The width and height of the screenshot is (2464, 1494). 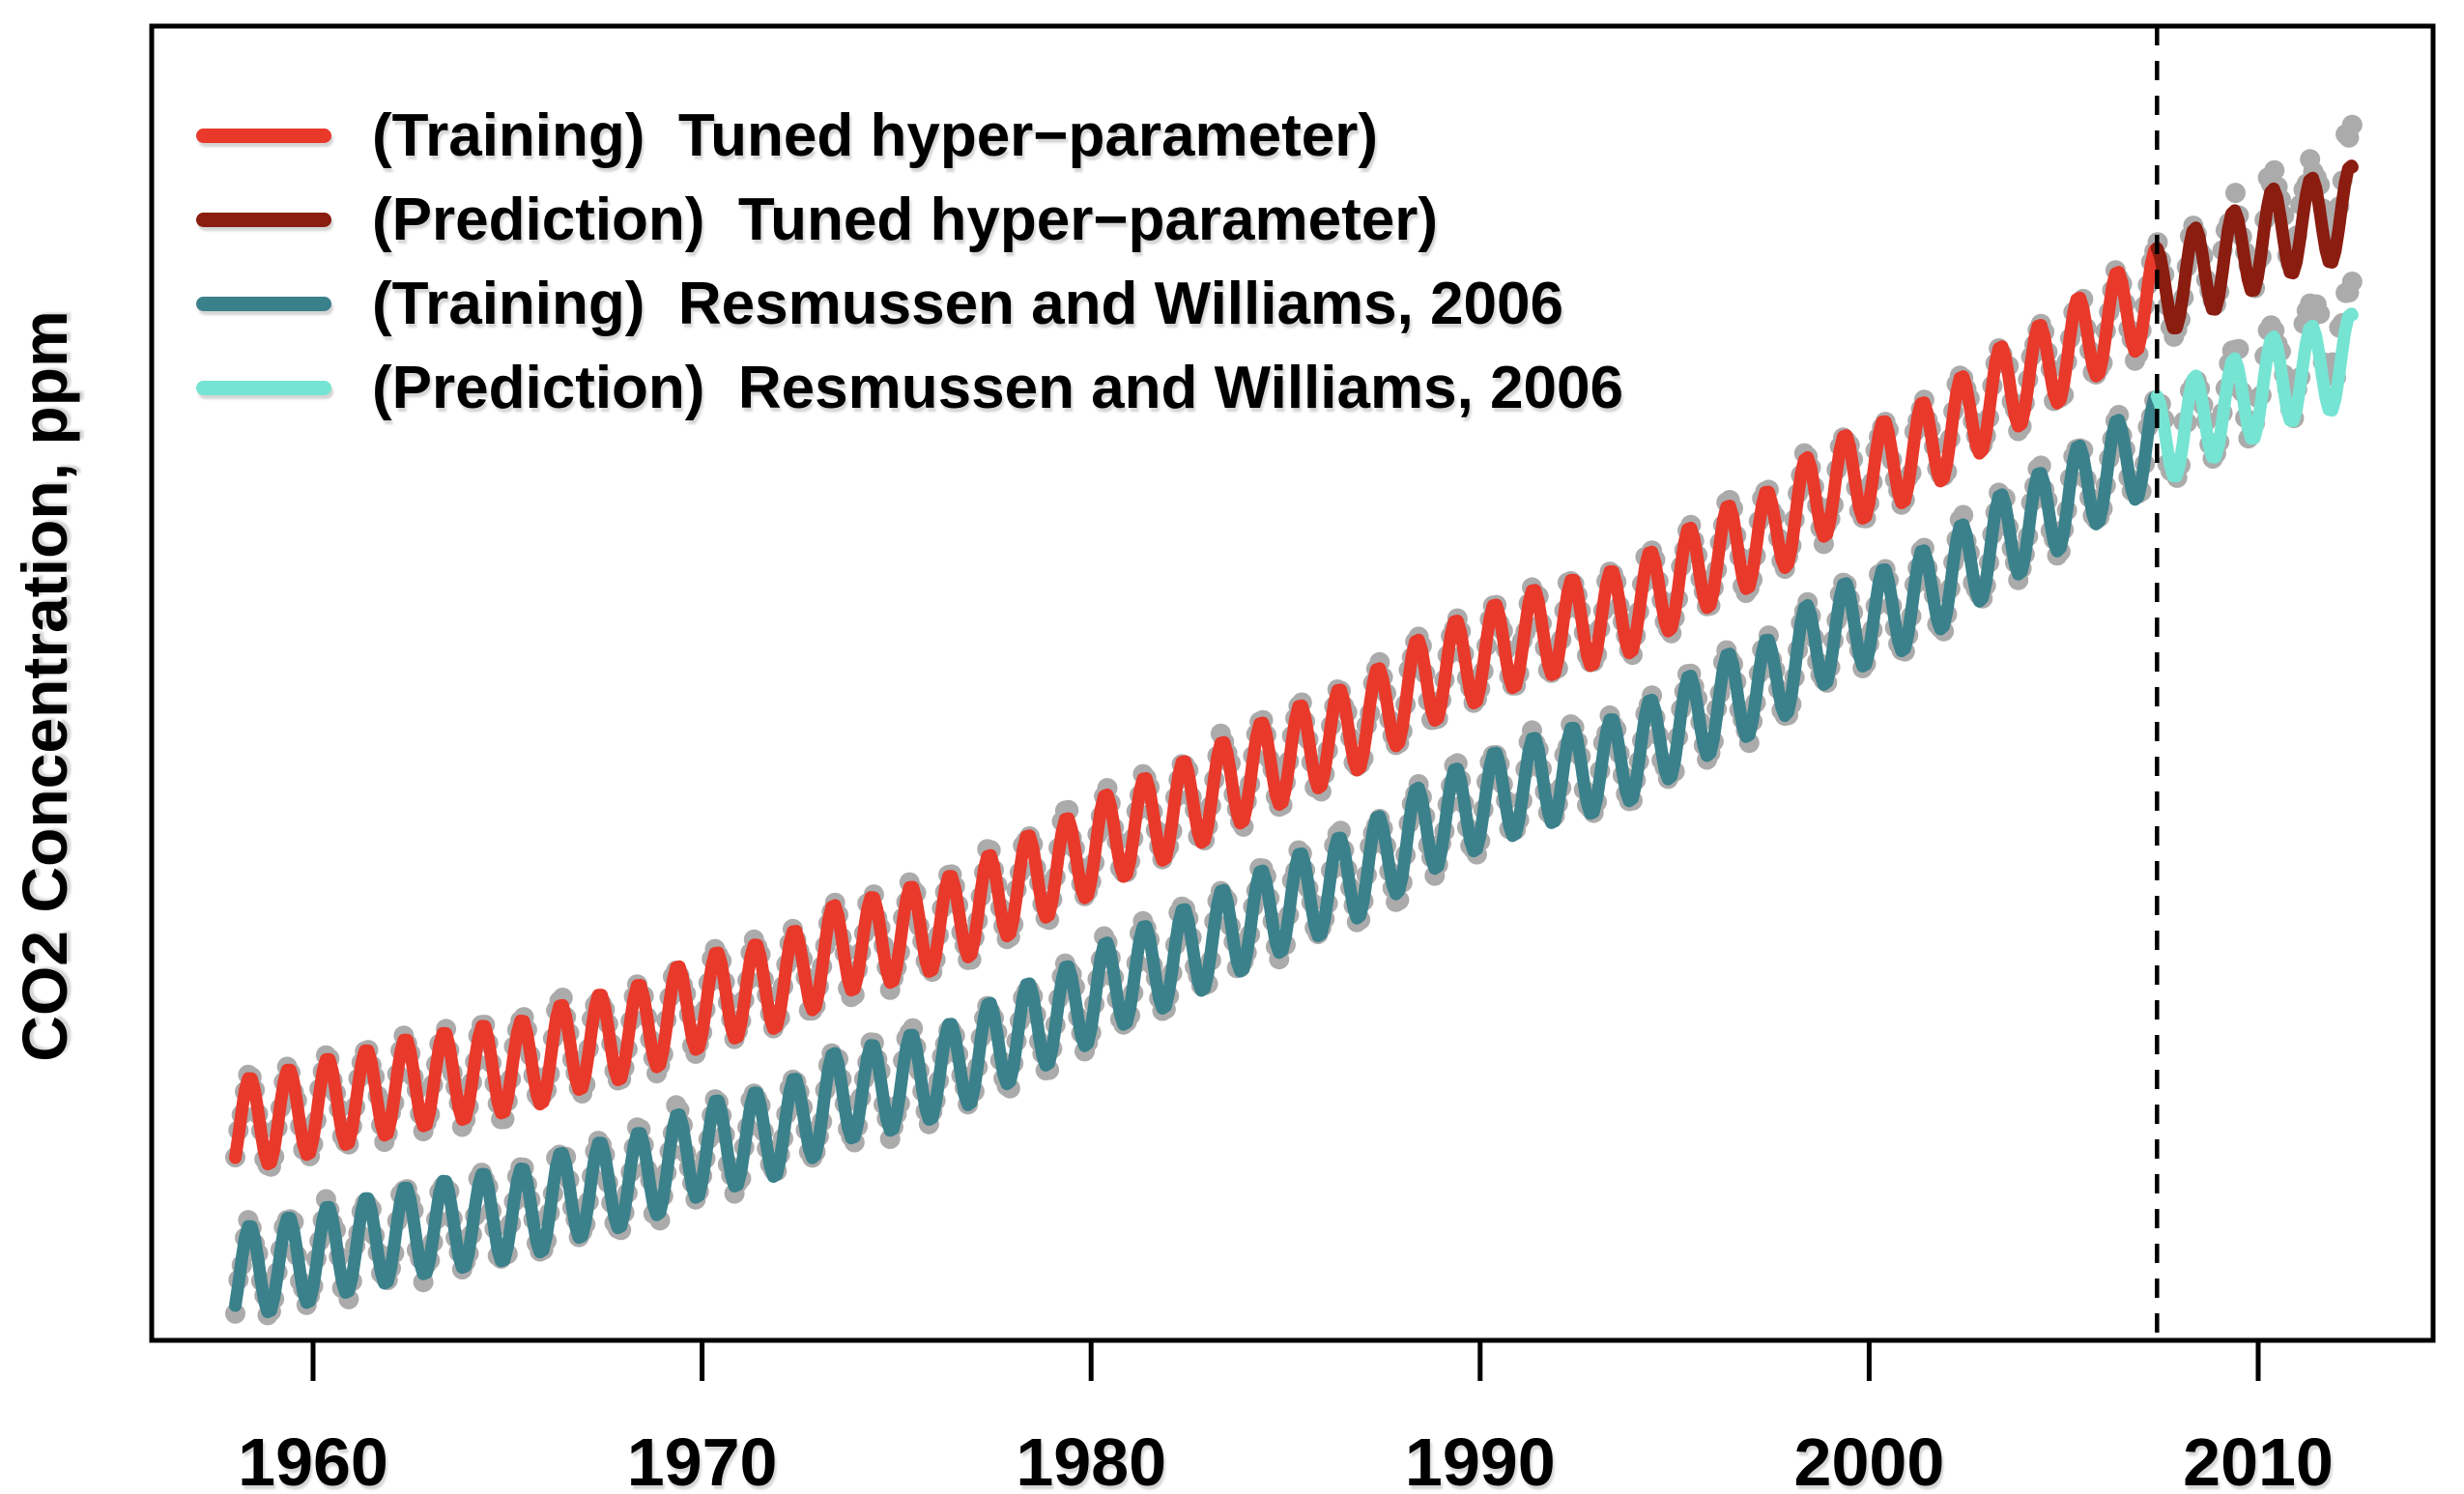 I want to click on x-tick-label-2000: 2000, so click(x=1869, y=1459).